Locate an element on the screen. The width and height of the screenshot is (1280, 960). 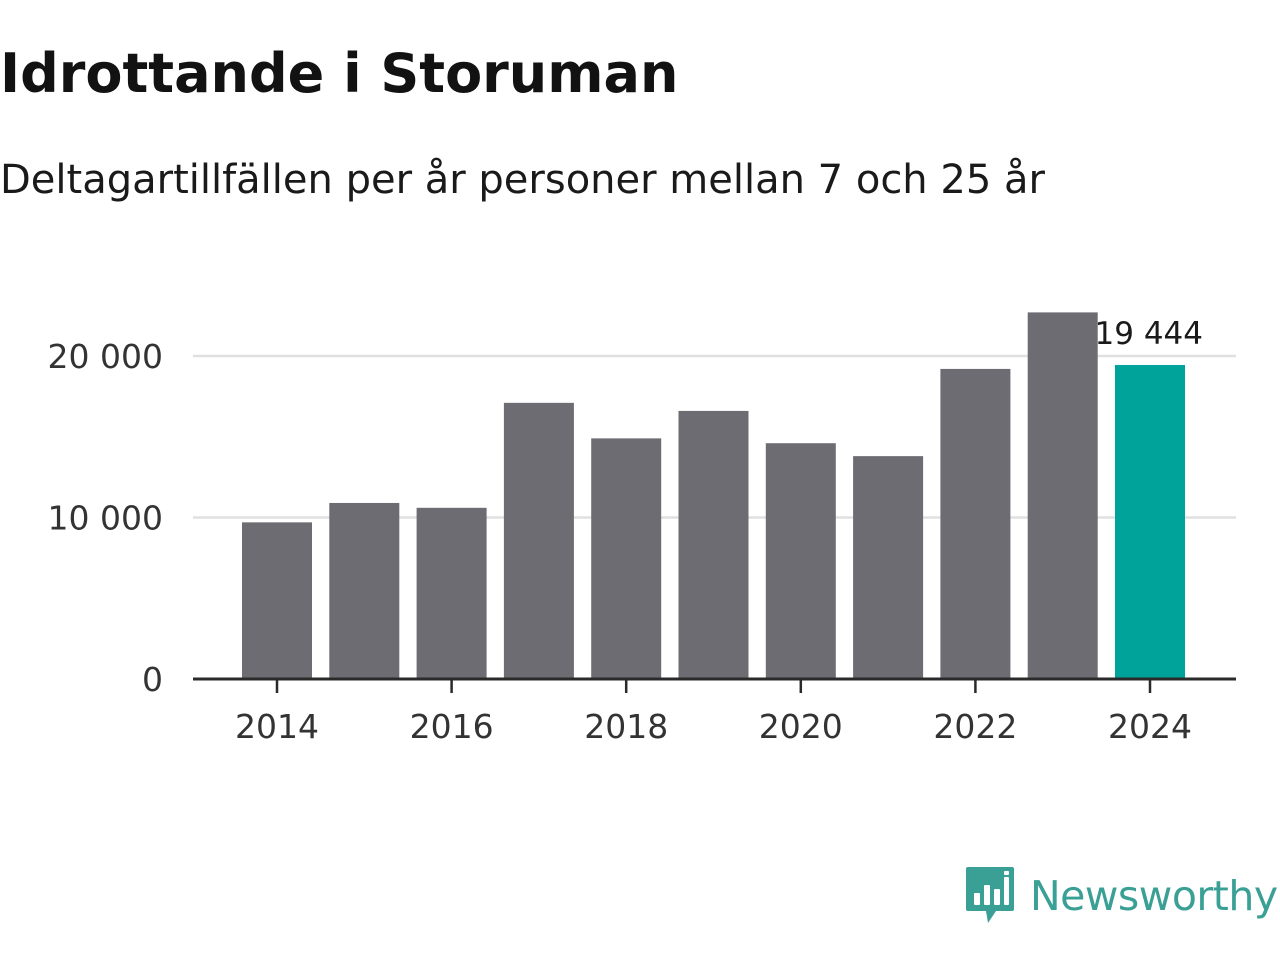
x-tick-label: 2020 is located at coordinates (801, 726).